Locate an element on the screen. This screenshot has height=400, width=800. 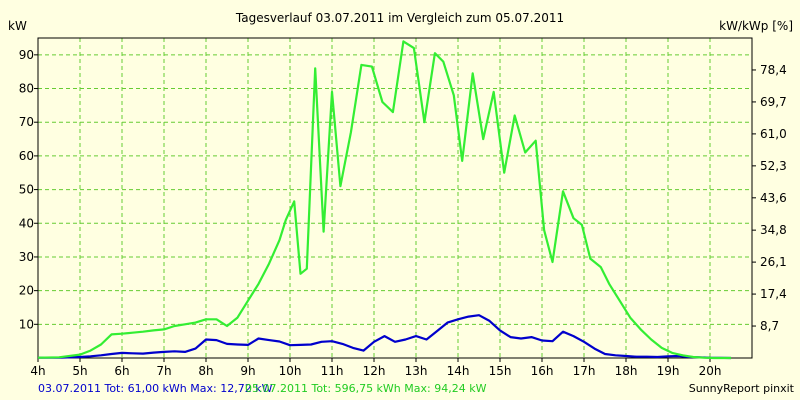
x-tick-label: 7h is located at coordinates (163, 371).